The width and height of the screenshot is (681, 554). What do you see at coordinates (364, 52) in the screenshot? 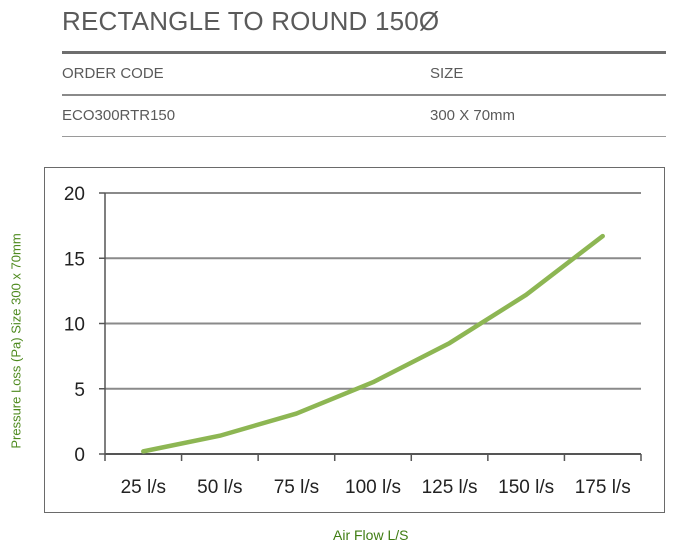
I see `title-divider` at bounding box center [364, 52].